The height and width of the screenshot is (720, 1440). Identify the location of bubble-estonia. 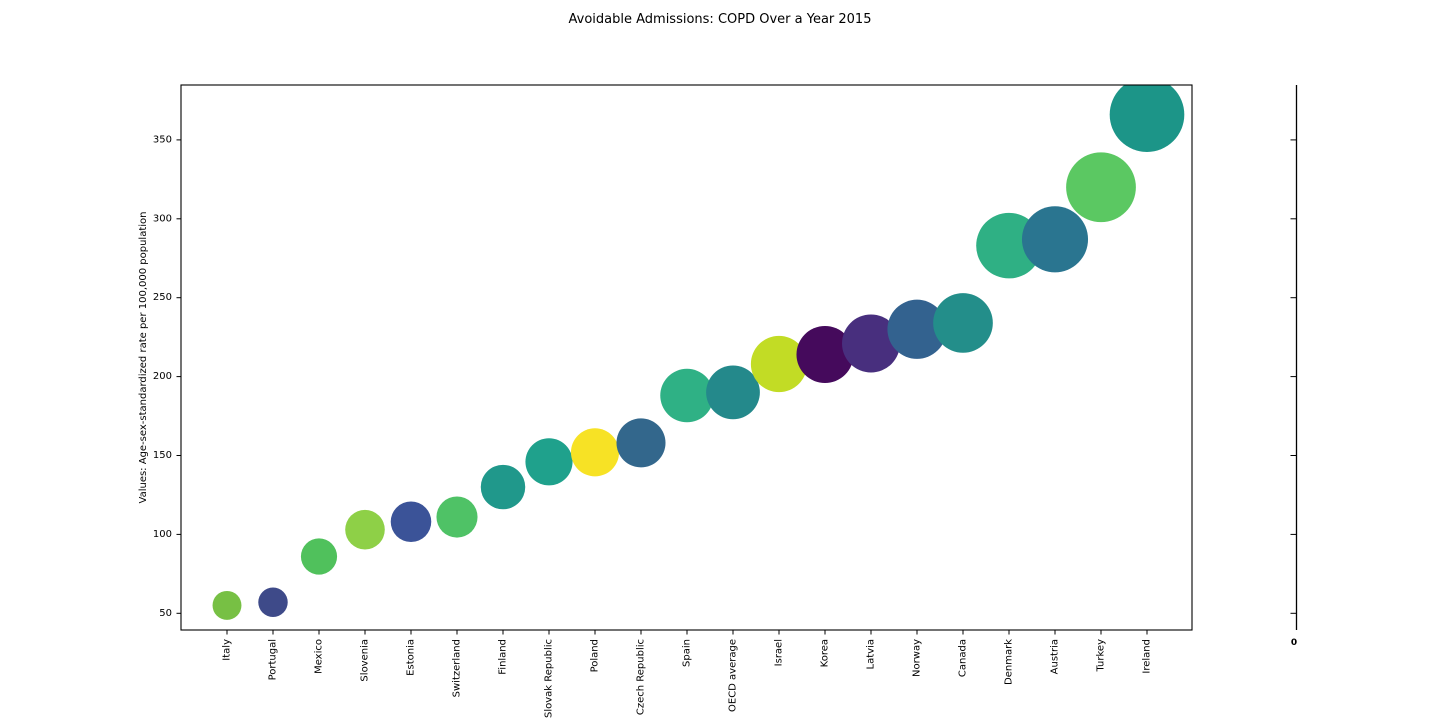
(411, 522).